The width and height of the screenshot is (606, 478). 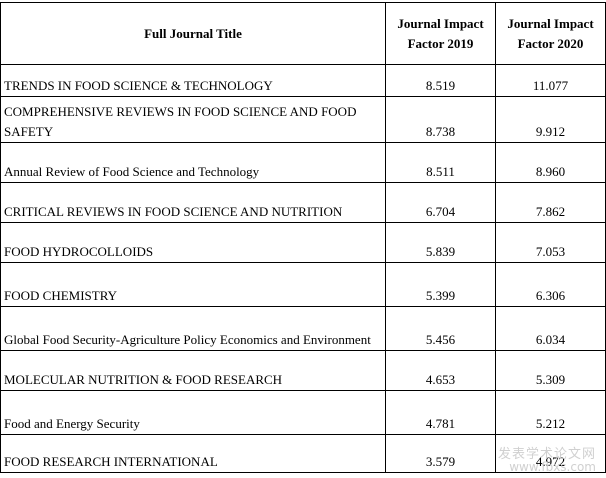 What do you see at coordinates (193, 370) in the screenshot?
I see `journal-title-cell: MOLECULAR NUTRITION & FOOD RESEARCH` at bounding box center [193, 370].